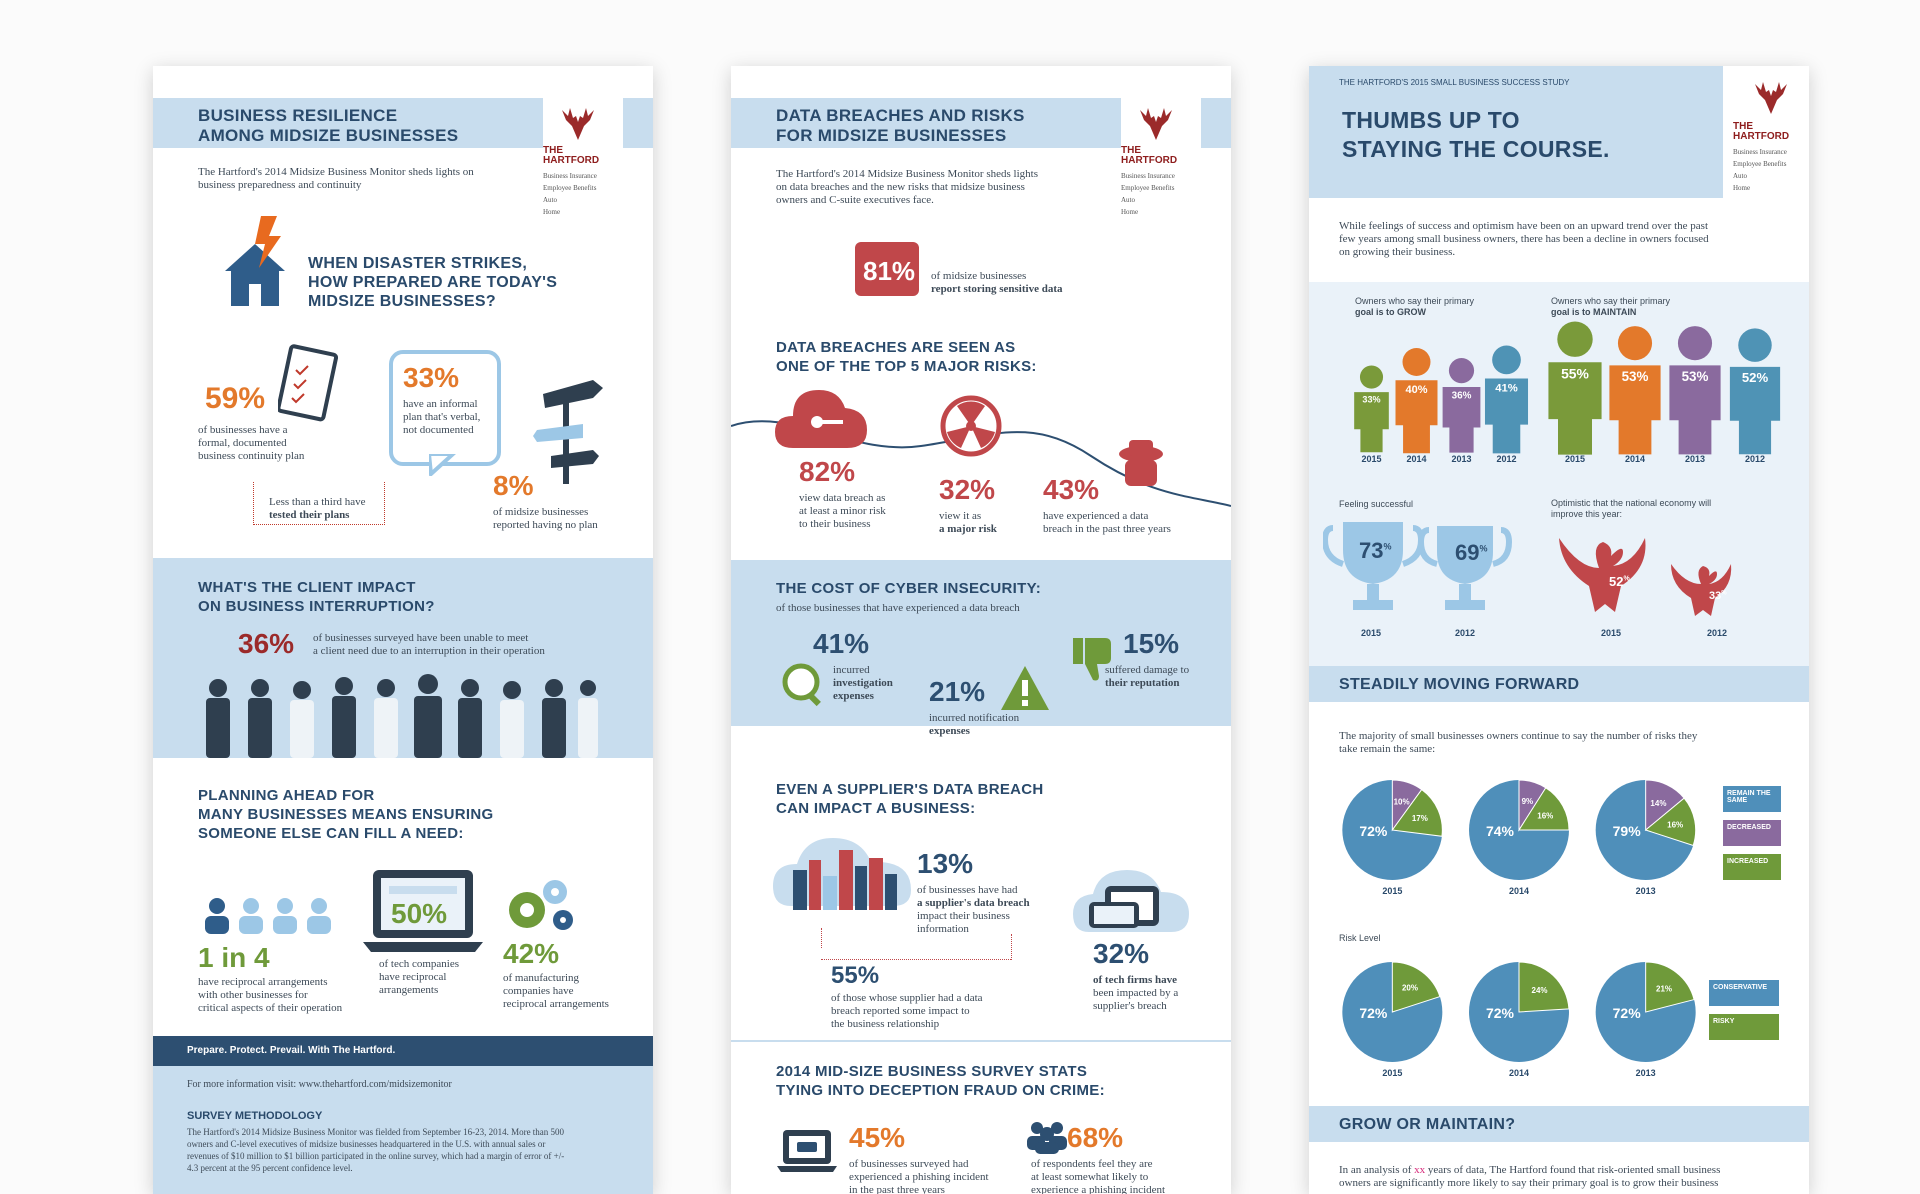 This screenshot has height=1194, width=1920. I want to click on text-line: incurred notification, so click(974, 718).